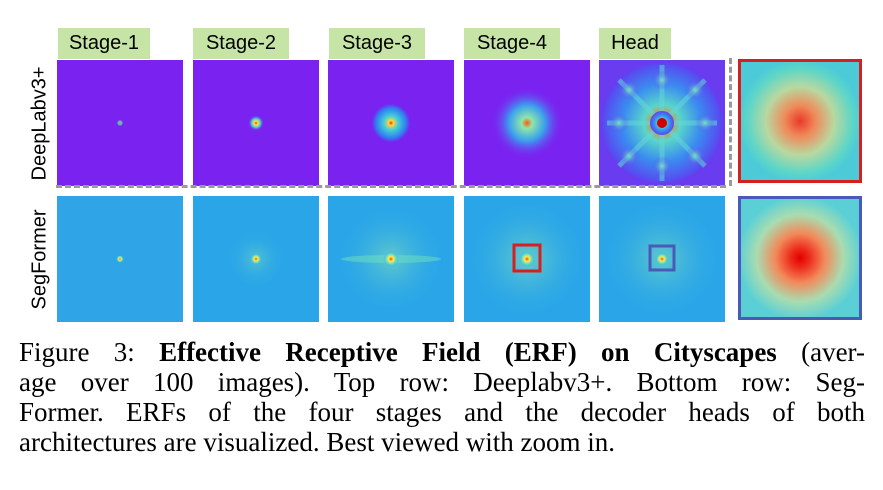 The height and width of the screenshot is (490, 883). I want to click on deeplab-stage-3-erf, so click(391, 123).